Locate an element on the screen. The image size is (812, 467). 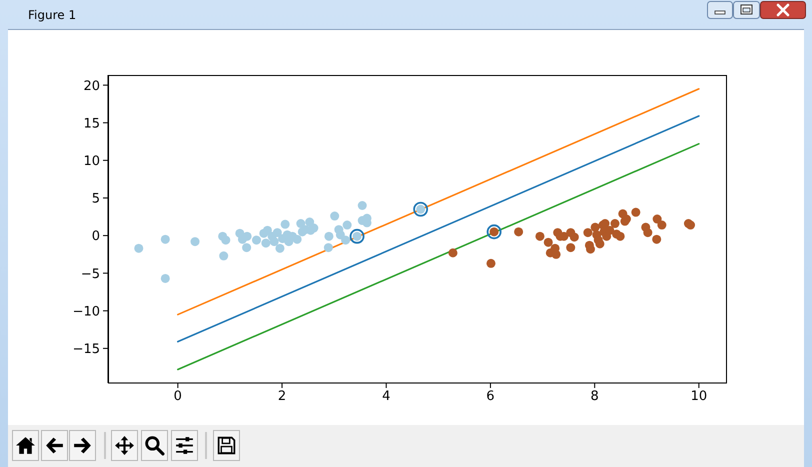
x-tick-label: 6 is located at coordinates (490, 396).